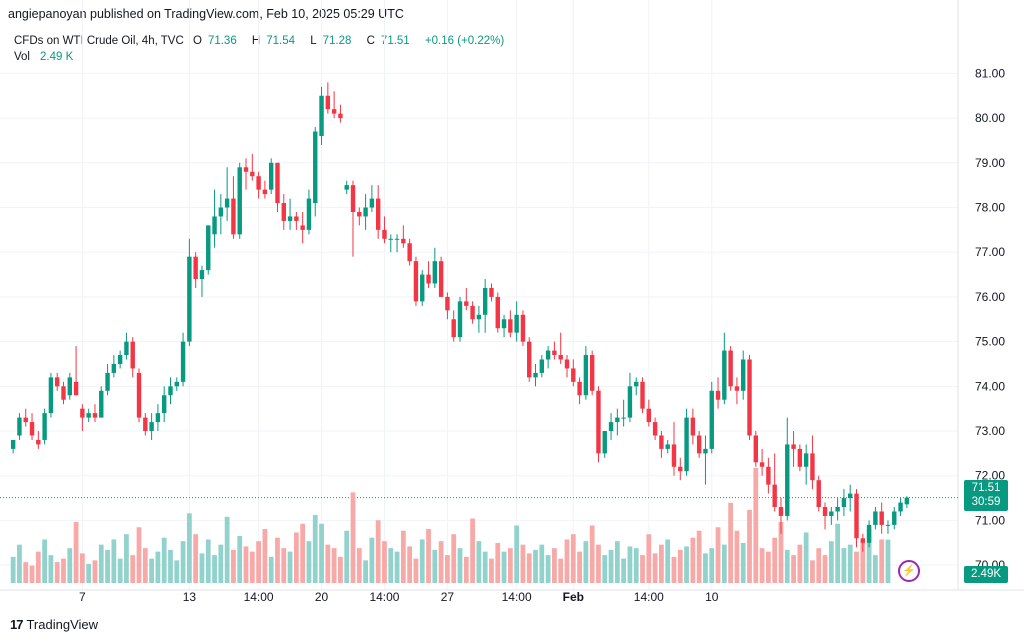 This screenshot has width=1024, height=641. I want to click on time-tick-label: 20, so click(322, 597).